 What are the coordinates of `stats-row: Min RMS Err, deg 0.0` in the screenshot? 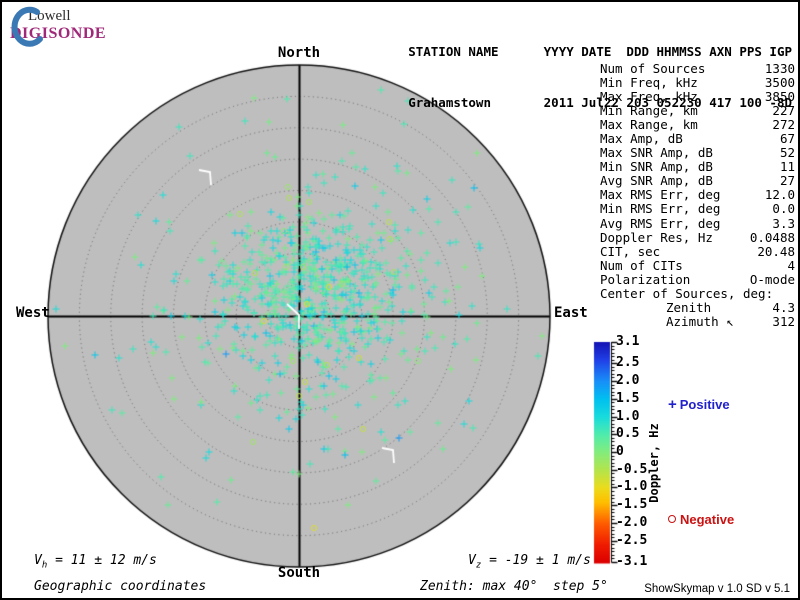 It's located at (697, 209).